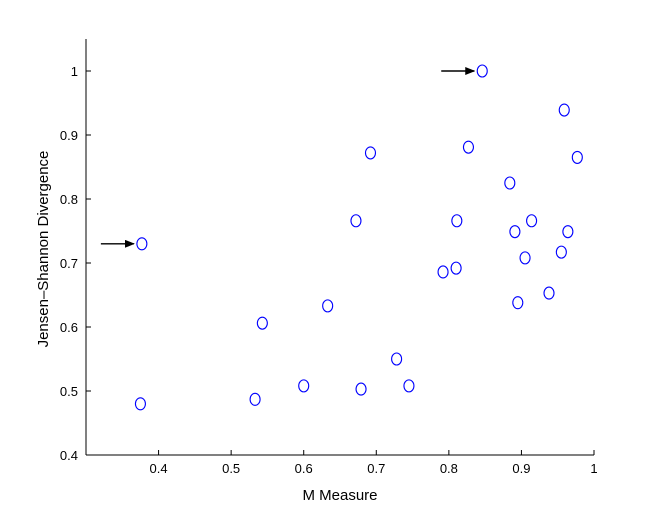  I want to click on y-axis-label: Jensen–Shannon Divergence, so click(43, 249).